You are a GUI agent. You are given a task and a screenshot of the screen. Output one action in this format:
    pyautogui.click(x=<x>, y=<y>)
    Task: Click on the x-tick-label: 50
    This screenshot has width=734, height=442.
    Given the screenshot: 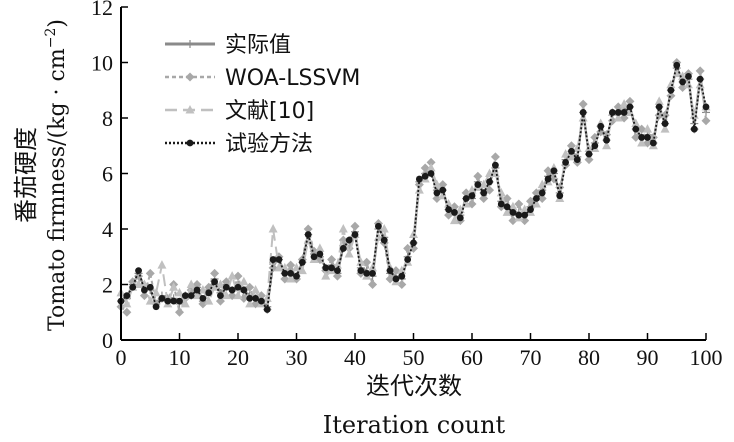 What is the action you would take?
    pyautogui.click(x=414, y=357)
    